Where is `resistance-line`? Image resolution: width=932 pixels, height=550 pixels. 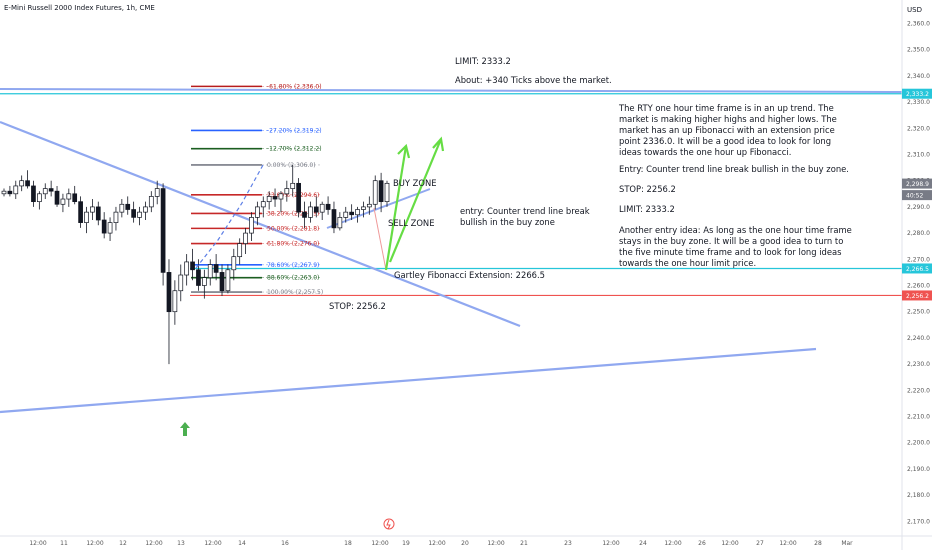
resistance-line is located at coordinates (451, 90).